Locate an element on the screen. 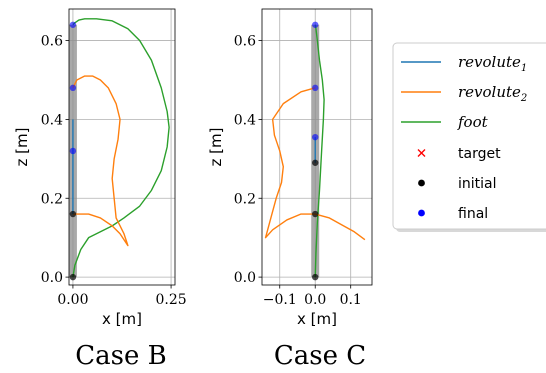 The image size is (546, 373). axes-frame is located at coordinates (122, 147).